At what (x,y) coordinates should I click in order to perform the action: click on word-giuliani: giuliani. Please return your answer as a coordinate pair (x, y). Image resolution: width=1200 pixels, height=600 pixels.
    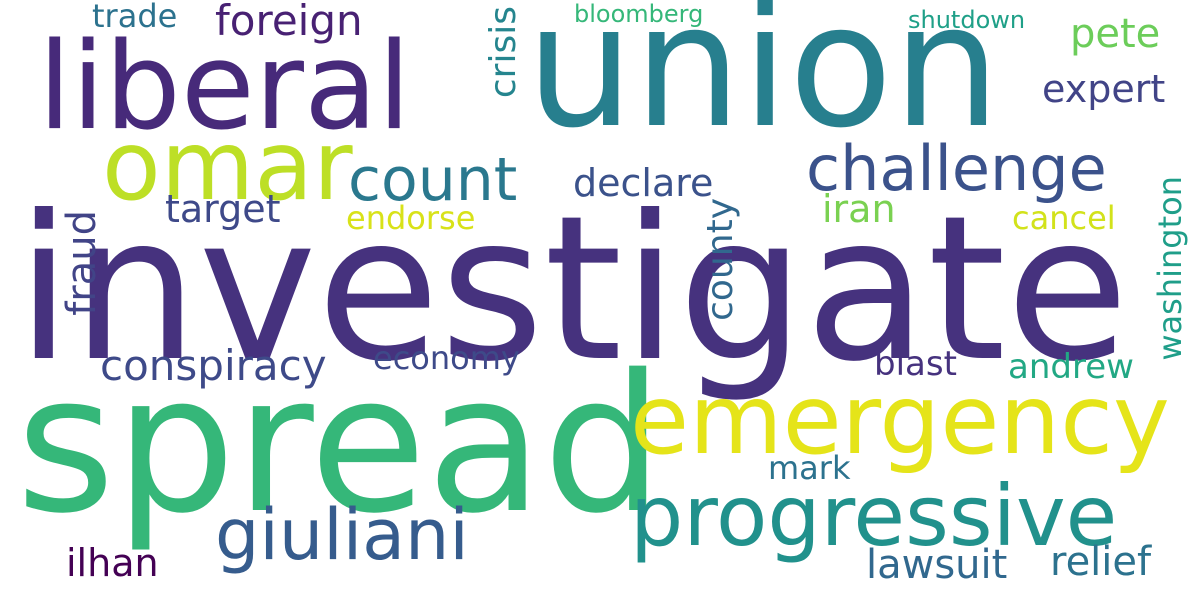
    Looking at the image, I should click on (342, 535).